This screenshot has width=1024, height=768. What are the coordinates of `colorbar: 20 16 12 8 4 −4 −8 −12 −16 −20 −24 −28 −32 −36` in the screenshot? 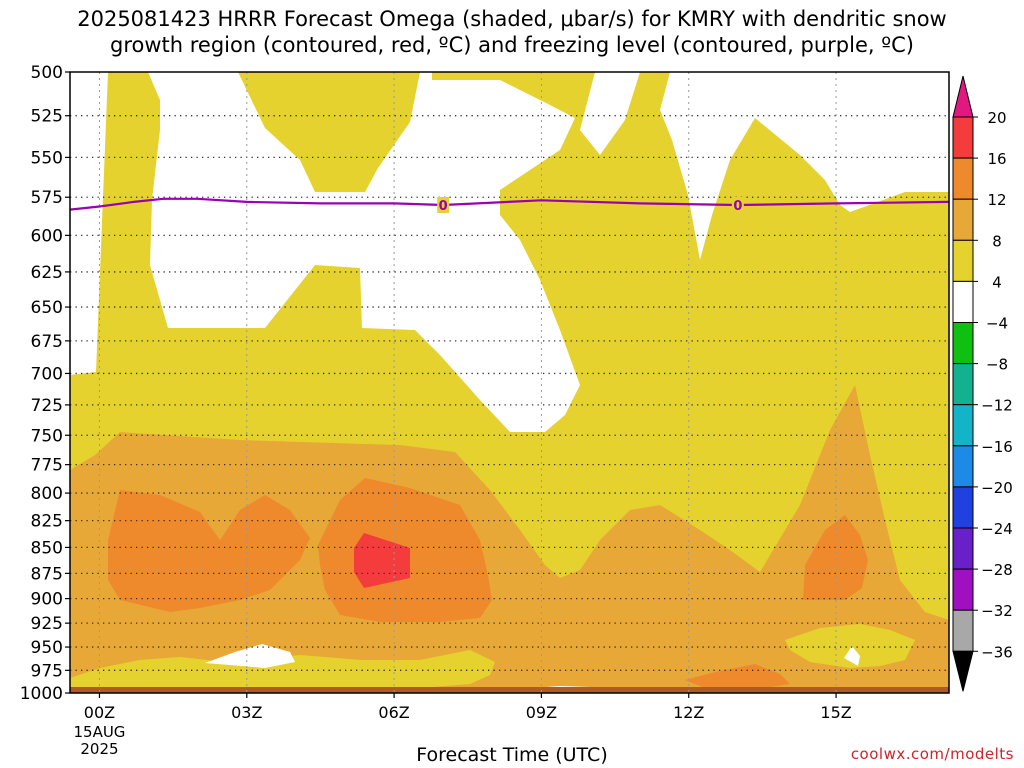 It's located at (982, 383).